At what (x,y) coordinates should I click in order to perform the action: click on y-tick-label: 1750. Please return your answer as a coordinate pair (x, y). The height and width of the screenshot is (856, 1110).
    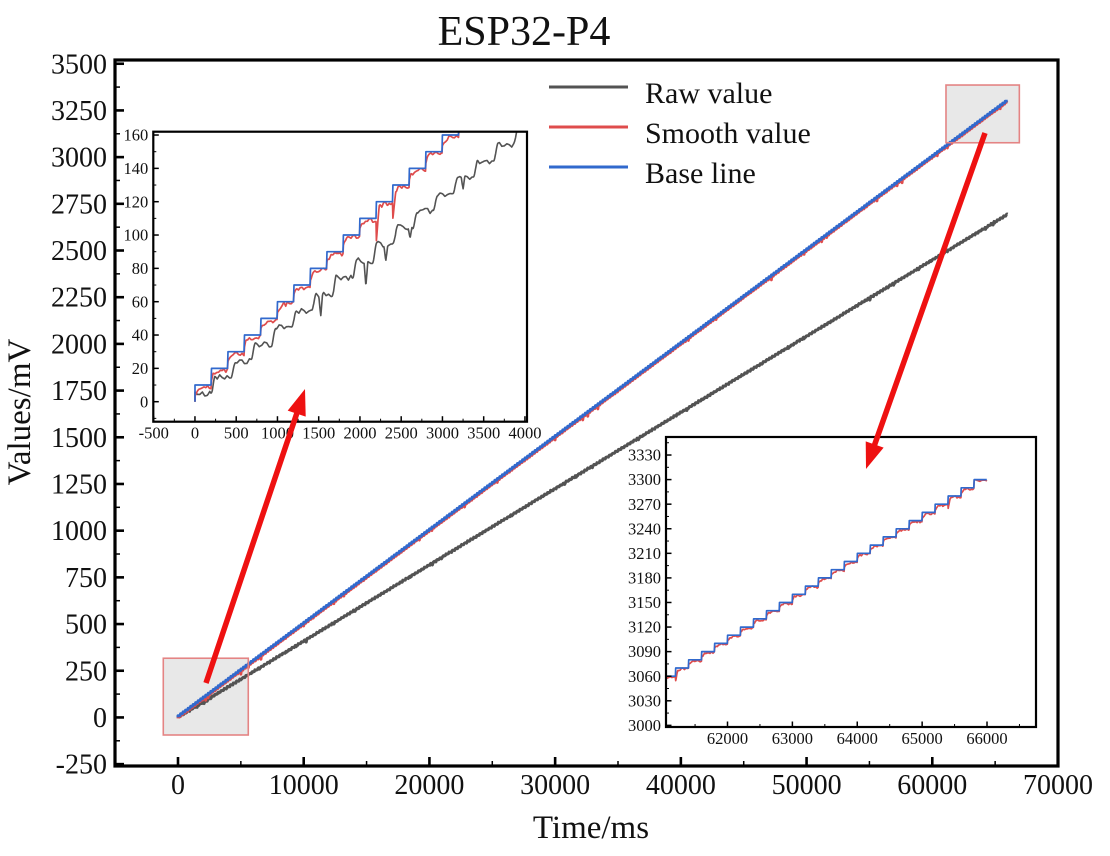
    Looking at the image, I should click on (79, 391).